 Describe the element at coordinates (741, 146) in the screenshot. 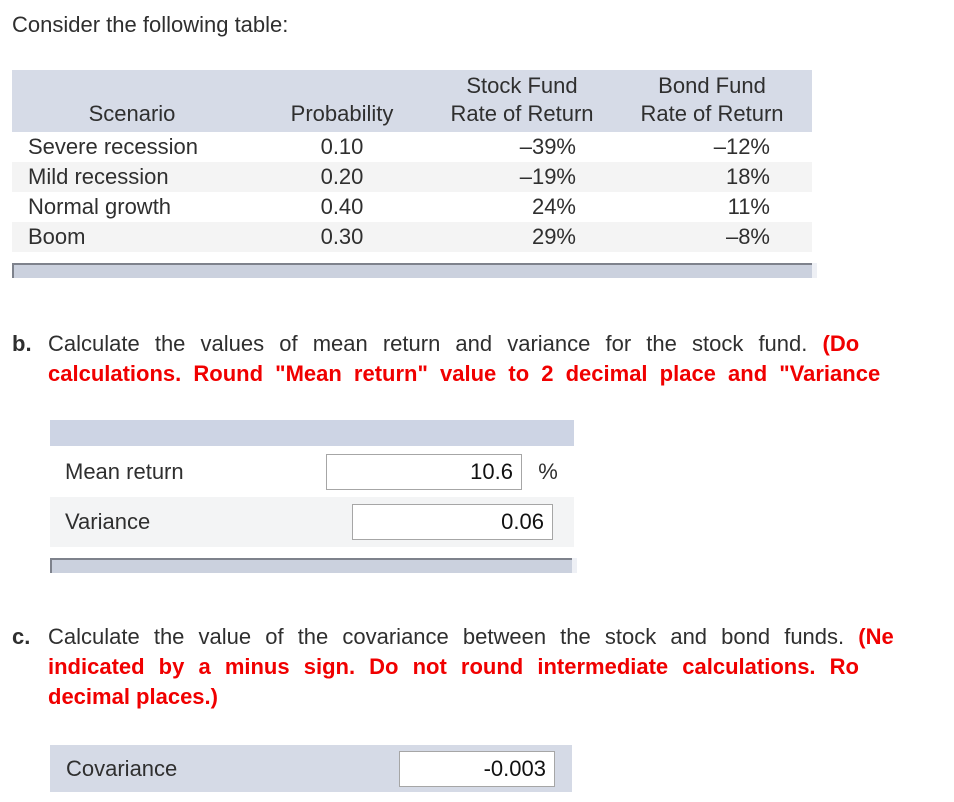

I see `cell-bond-return: –12%` at that location.